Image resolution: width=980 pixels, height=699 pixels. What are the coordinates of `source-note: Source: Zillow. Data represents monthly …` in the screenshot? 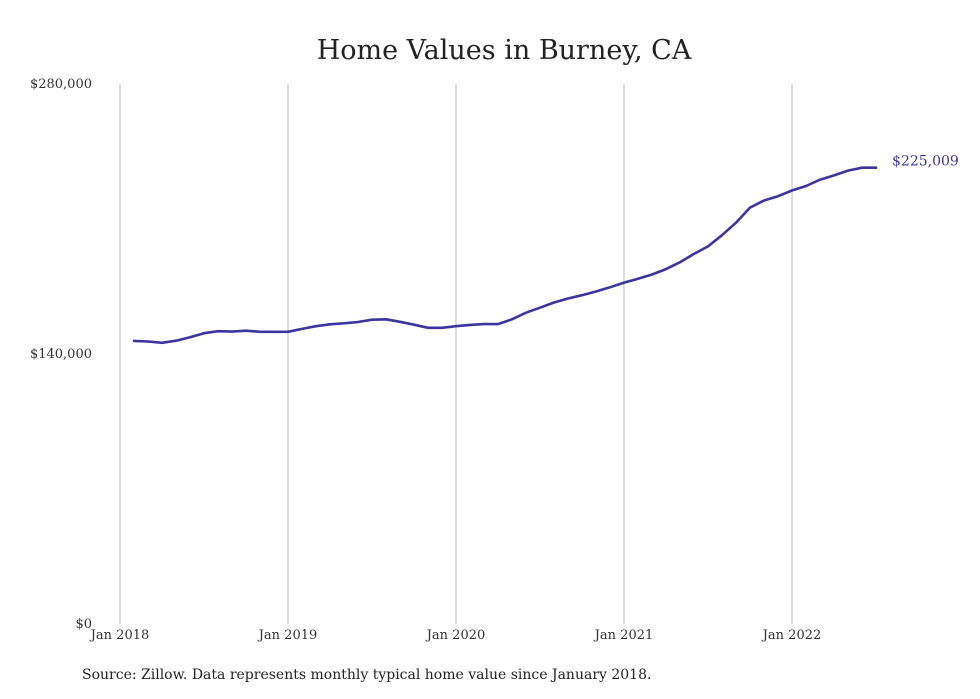 It's located at (367, 675).